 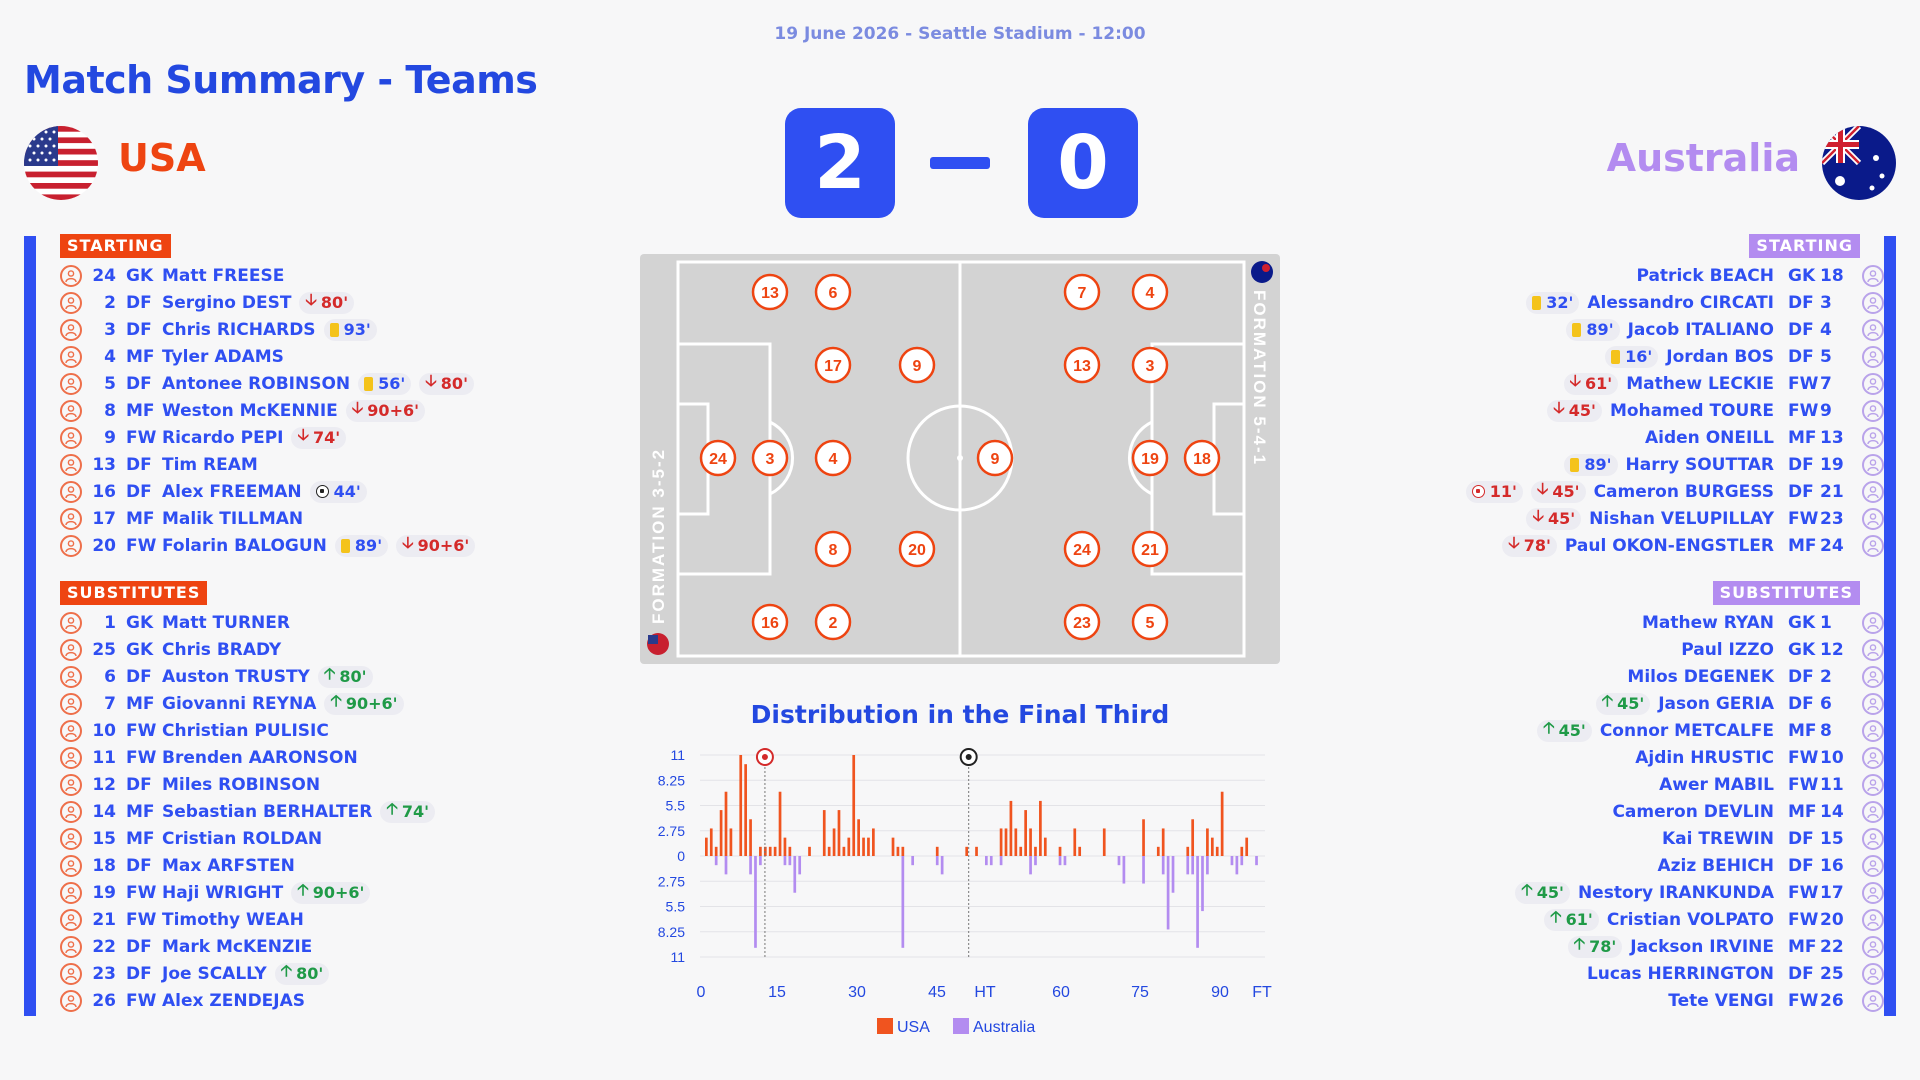 What do you see at coordinates (247, 622) in the screenshot?
I see `player-row: 1 GK Matt TURNER` at bounding box center [247, 622].